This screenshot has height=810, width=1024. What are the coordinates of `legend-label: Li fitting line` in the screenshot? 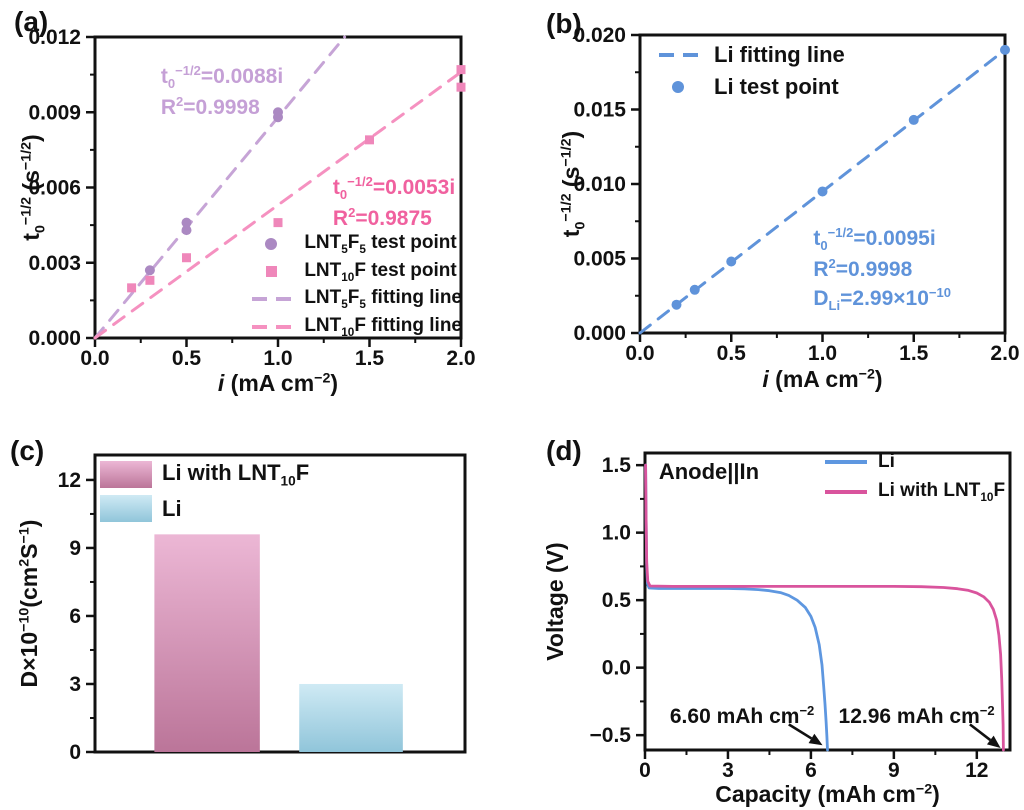 It's located at (779, 54).